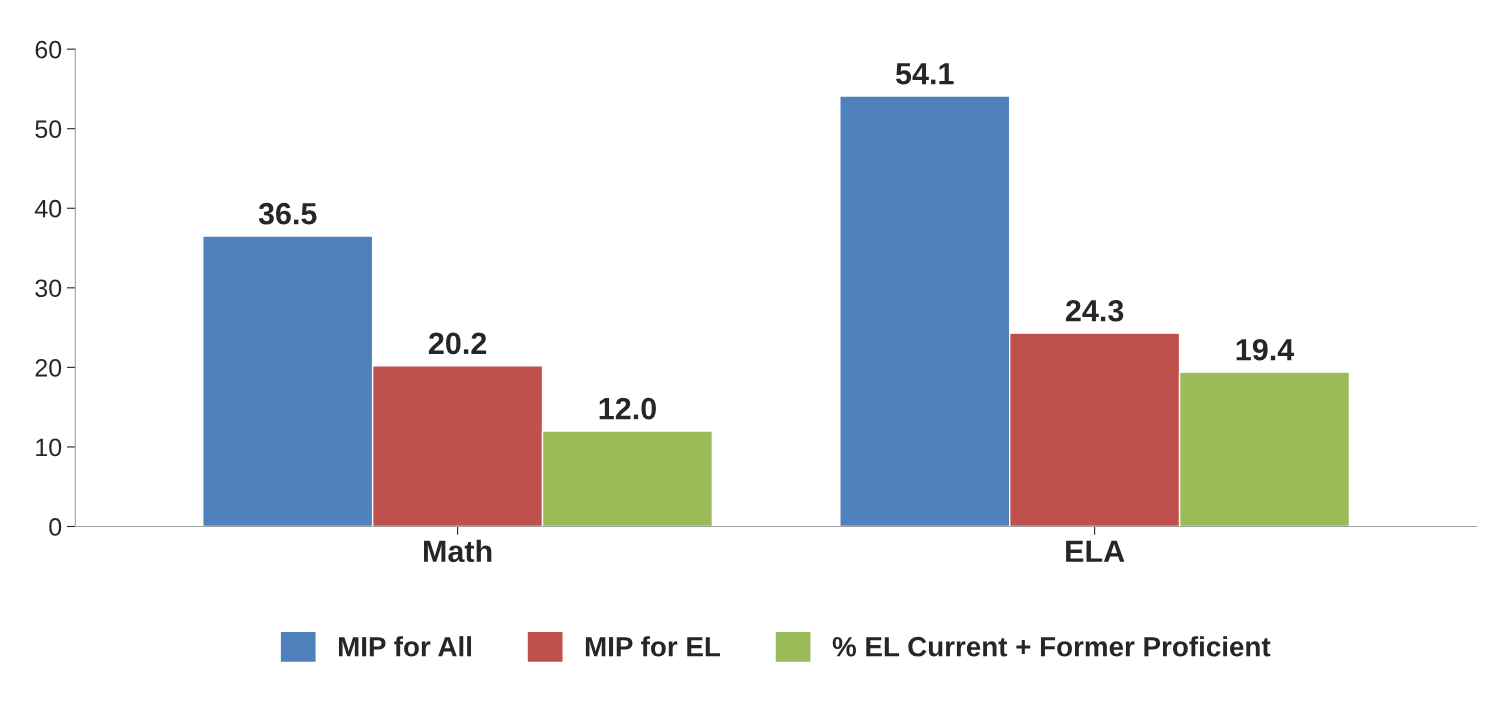 This screenshot has width=1507, height=702. What do you see at coordinates (653, 646) in the screenshot?
I see `legend-label: MIP for EL` at bounding box center [653, 646].